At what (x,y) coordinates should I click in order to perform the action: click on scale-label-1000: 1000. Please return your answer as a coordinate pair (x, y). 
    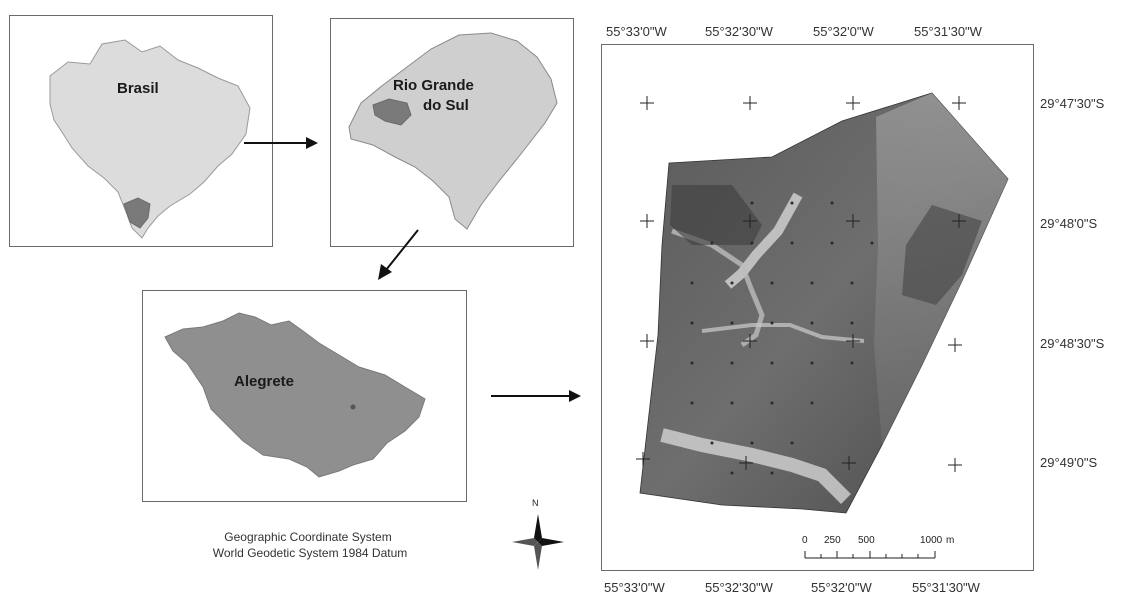
    Looking at the image, I should click on (931, 540).